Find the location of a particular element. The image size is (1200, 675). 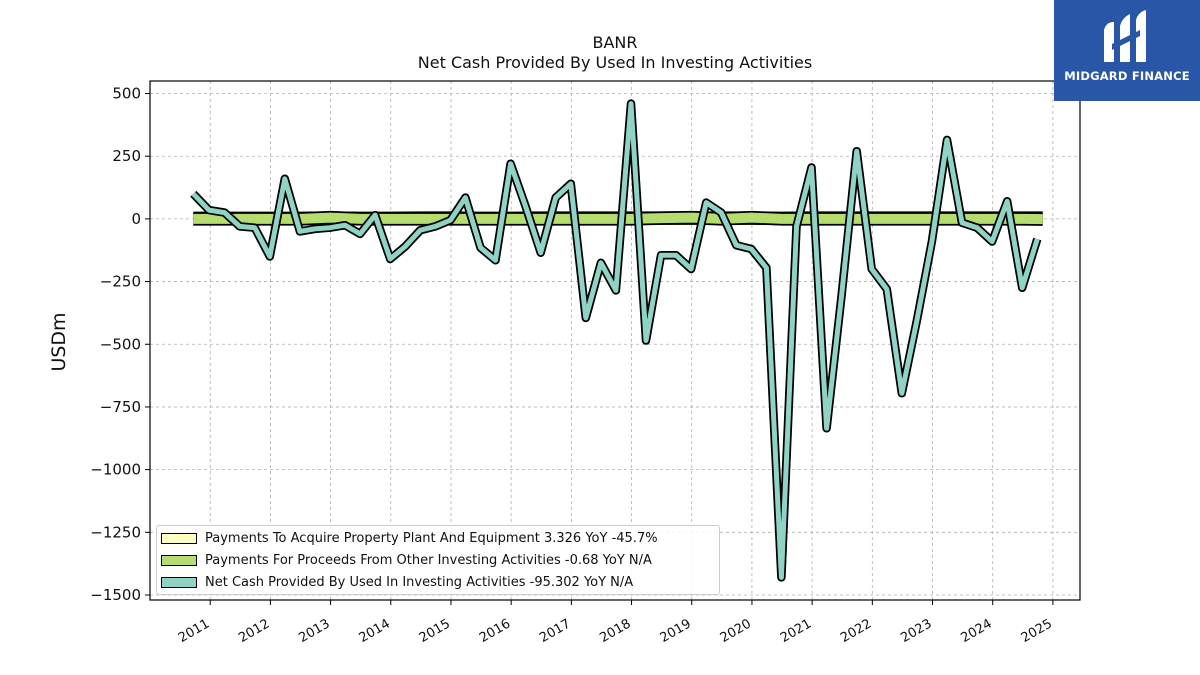

x-tick-label: 2025 is located at coordinates (1037, 631).